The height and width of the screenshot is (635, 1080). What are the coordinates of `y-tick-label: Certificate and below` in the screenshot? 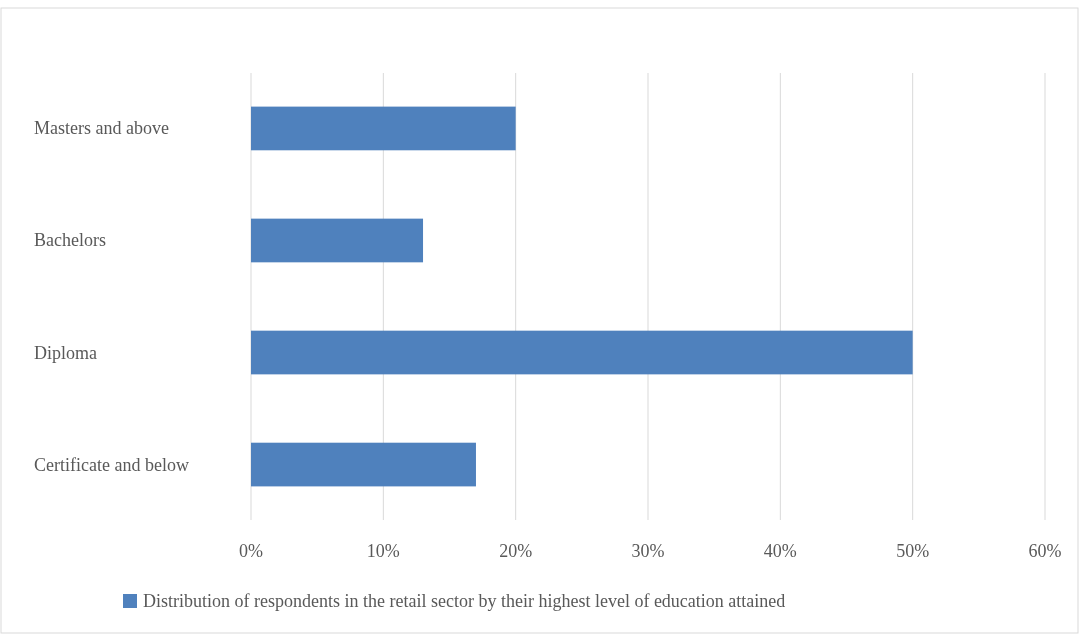 It's located at (111, 464).